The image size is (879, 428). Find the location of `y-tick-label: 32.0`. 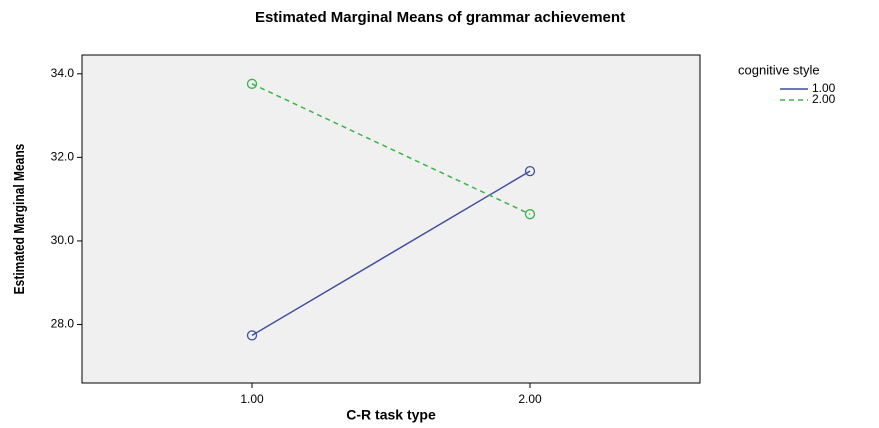

y-tick-label: 32.0 is located at coordinates (63, 157).